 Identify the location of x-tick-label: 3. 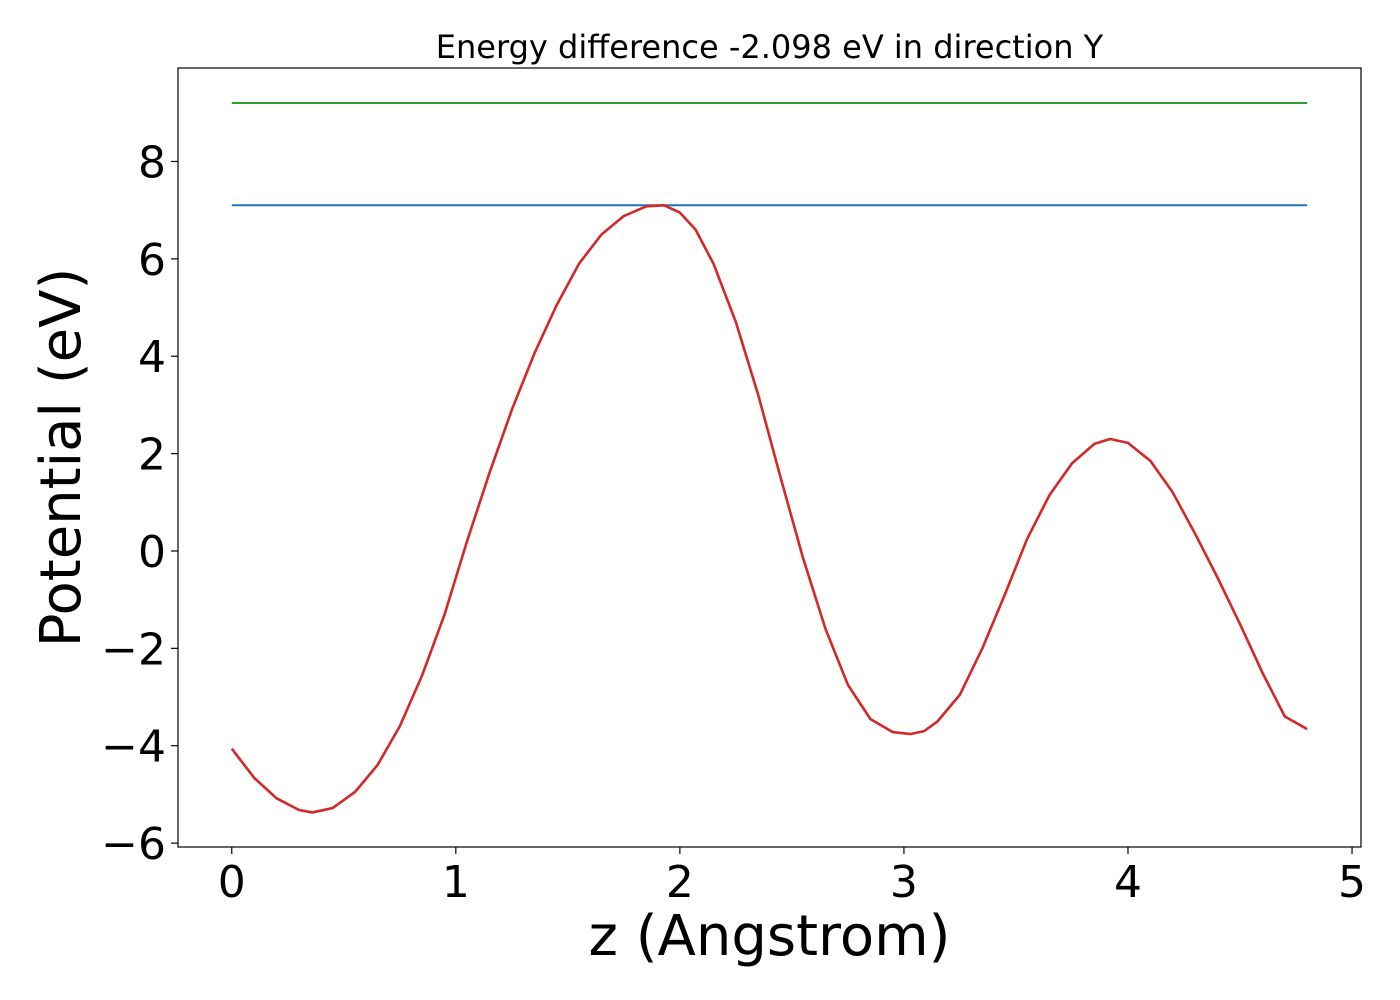
(904, 882).